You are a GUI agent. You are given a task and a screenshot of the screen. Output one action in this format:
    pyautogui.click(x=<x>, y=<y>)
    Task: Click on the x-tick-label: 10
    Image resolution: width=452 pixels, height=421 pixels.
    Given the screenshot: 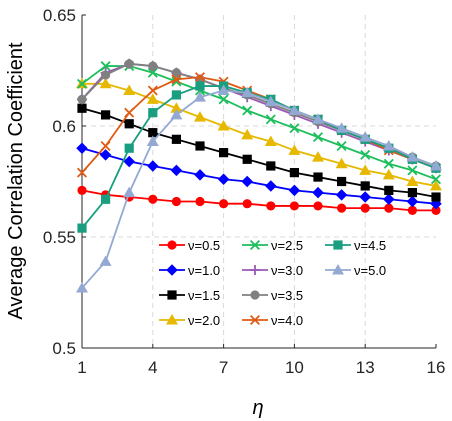 What is the action you would take?
    pyautogui.click(x=294, y=367)
    